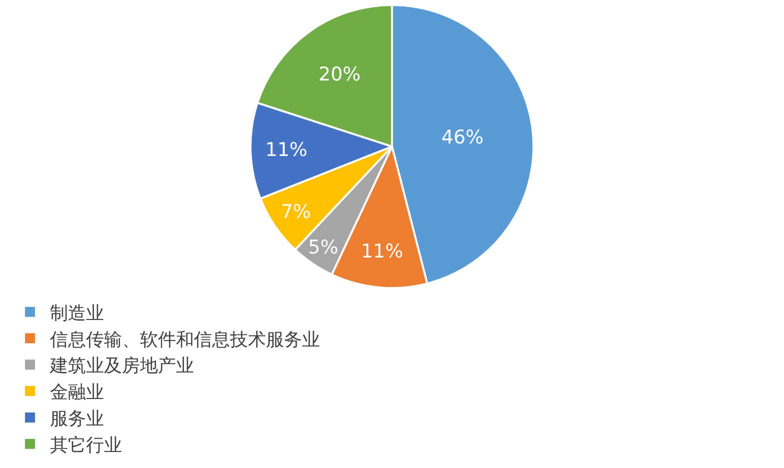 The image size is (784, 468). Describe the element at coordinates (86, 445) in the screenshot. I see `legend-label: 其它行业` at that location.